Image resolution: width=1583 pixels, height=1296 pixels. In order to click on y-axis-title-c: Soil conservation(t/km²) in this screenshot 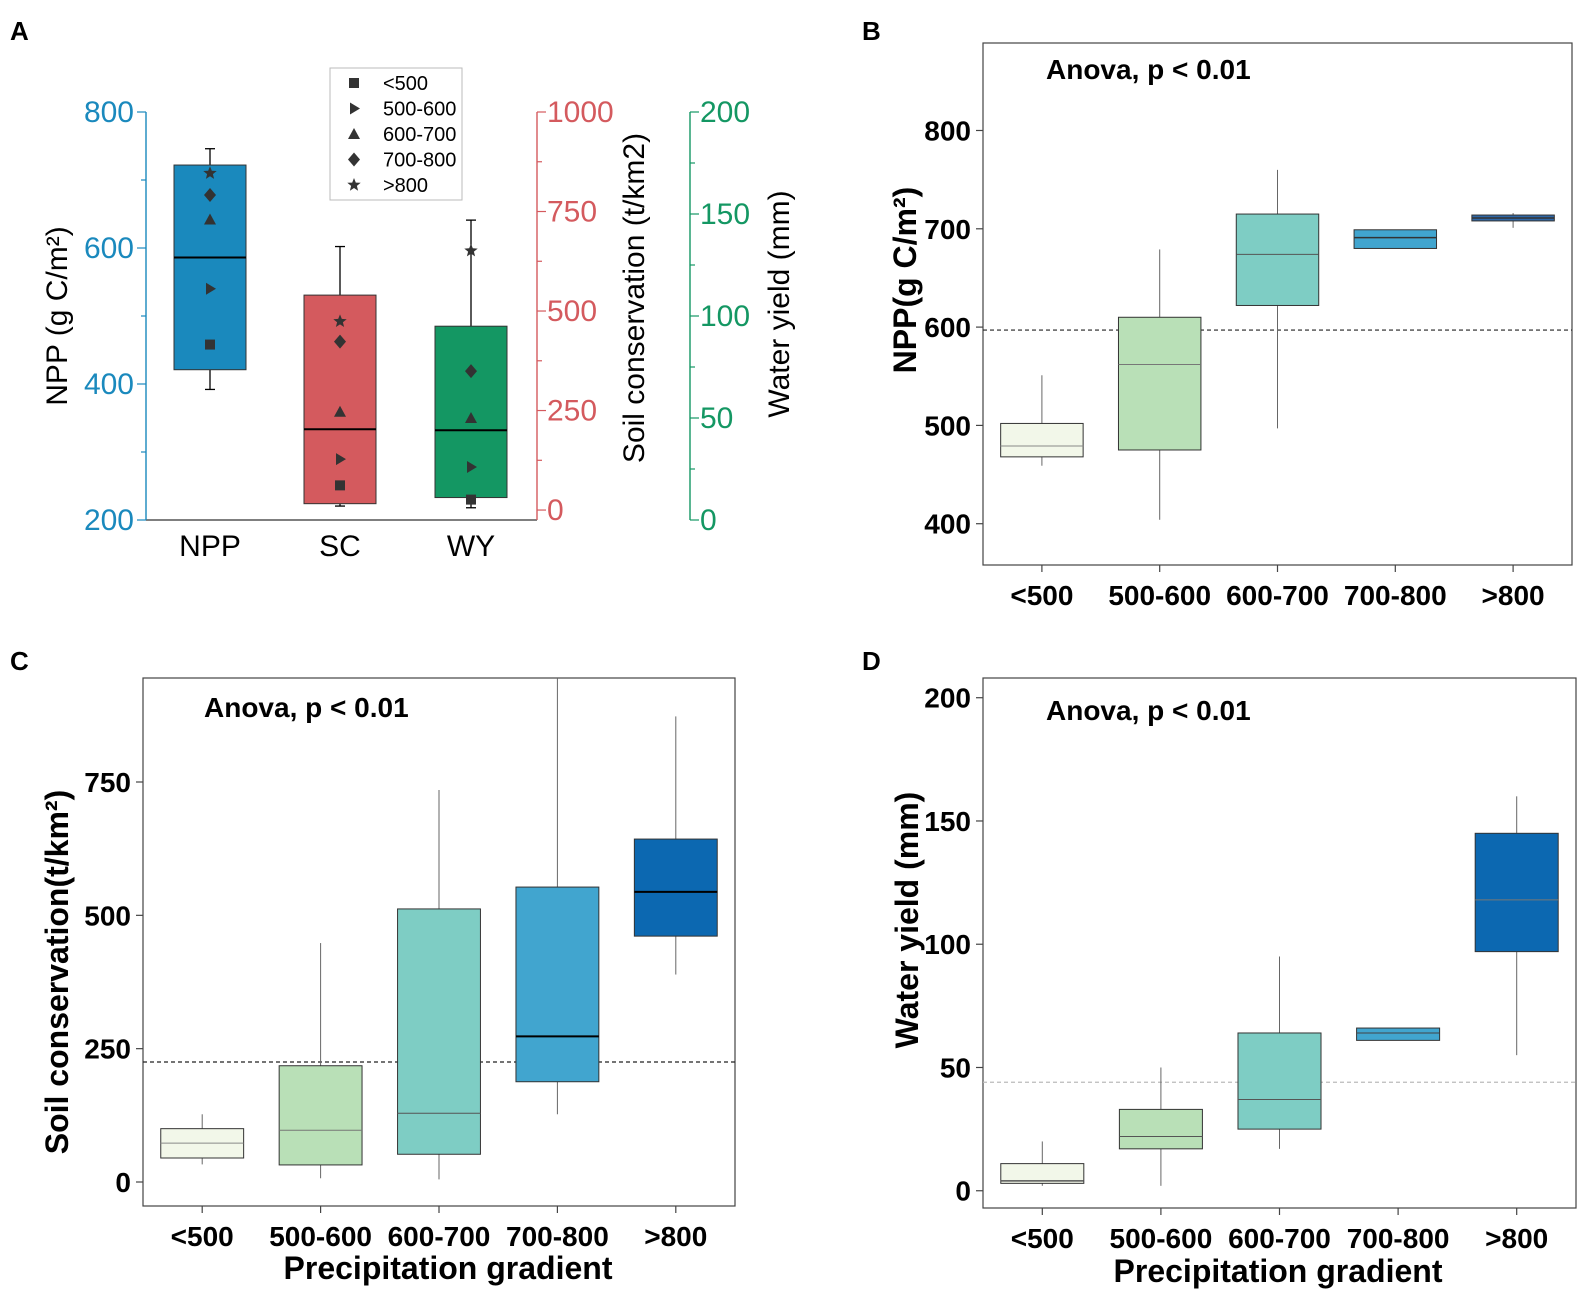, I will do `click(57, 972)`.